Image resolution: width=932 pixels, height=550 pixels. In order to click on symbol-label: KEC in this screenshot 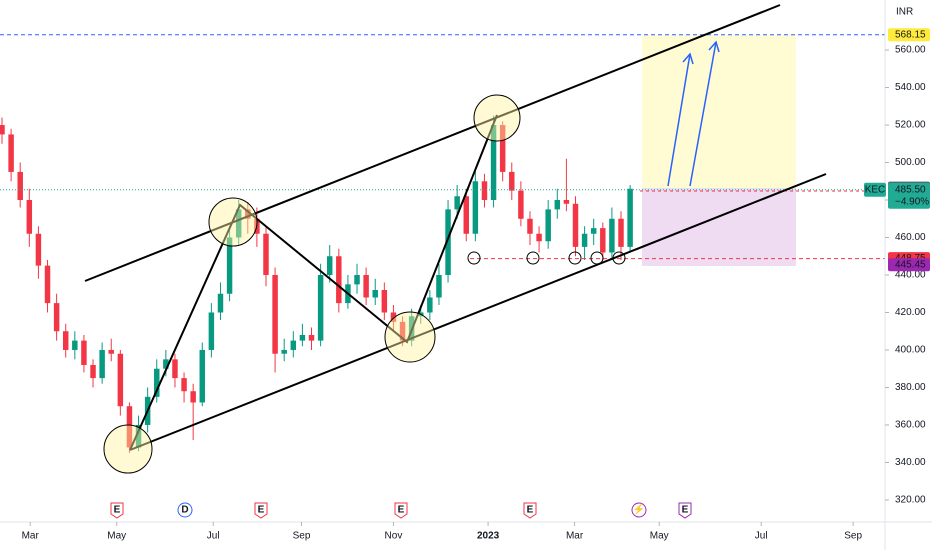, I will do `click(875, 189)`.